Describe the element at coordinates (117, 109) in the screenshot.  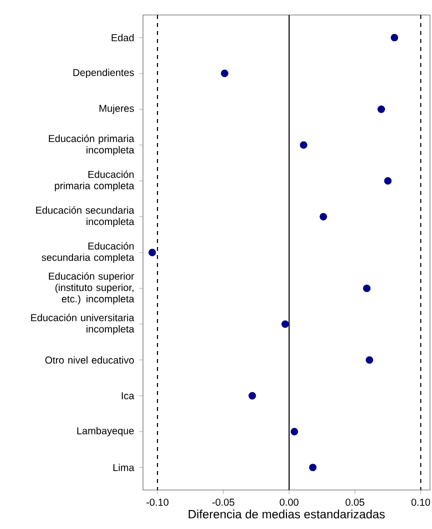
I see `y-tick-label: Mujeres` at that location.